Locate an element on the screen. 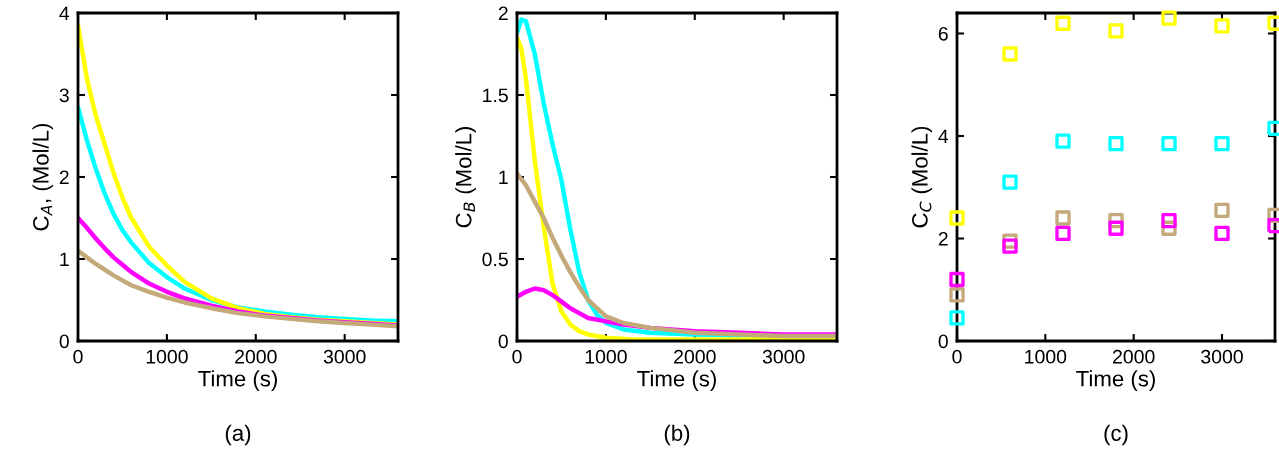 This screenshot has height=458, width=1279. y-tick-label: 1.5 is located at coordinates (495, 95).